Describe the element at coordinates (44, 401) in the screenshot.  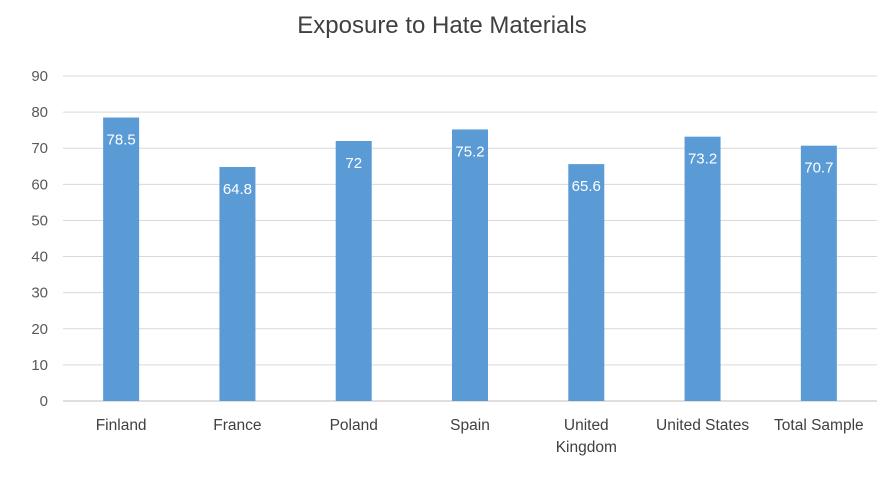
I see `y-tick-label: 0` at that location.